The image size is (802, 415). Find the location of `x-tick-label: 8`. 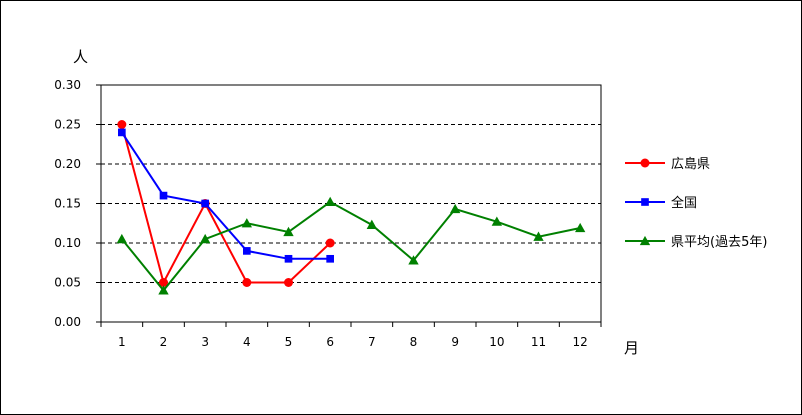

x-tick-label: 8 is located at coordinates (414, 342).